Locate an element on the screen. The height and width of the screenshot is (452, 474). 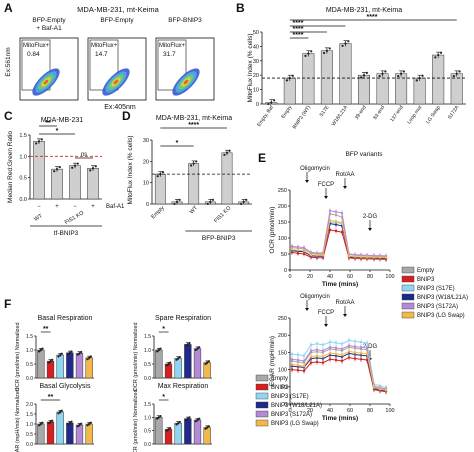
legend-e-label: BNIP3 is located at coordinates (426, 280).